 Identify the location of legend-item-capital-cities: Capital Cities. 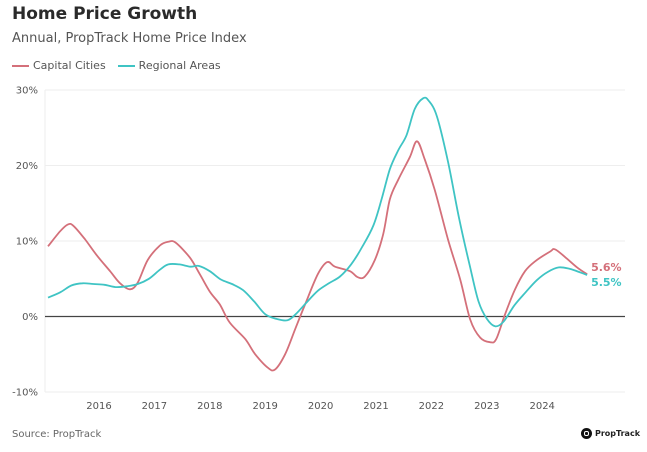
(59, 65).